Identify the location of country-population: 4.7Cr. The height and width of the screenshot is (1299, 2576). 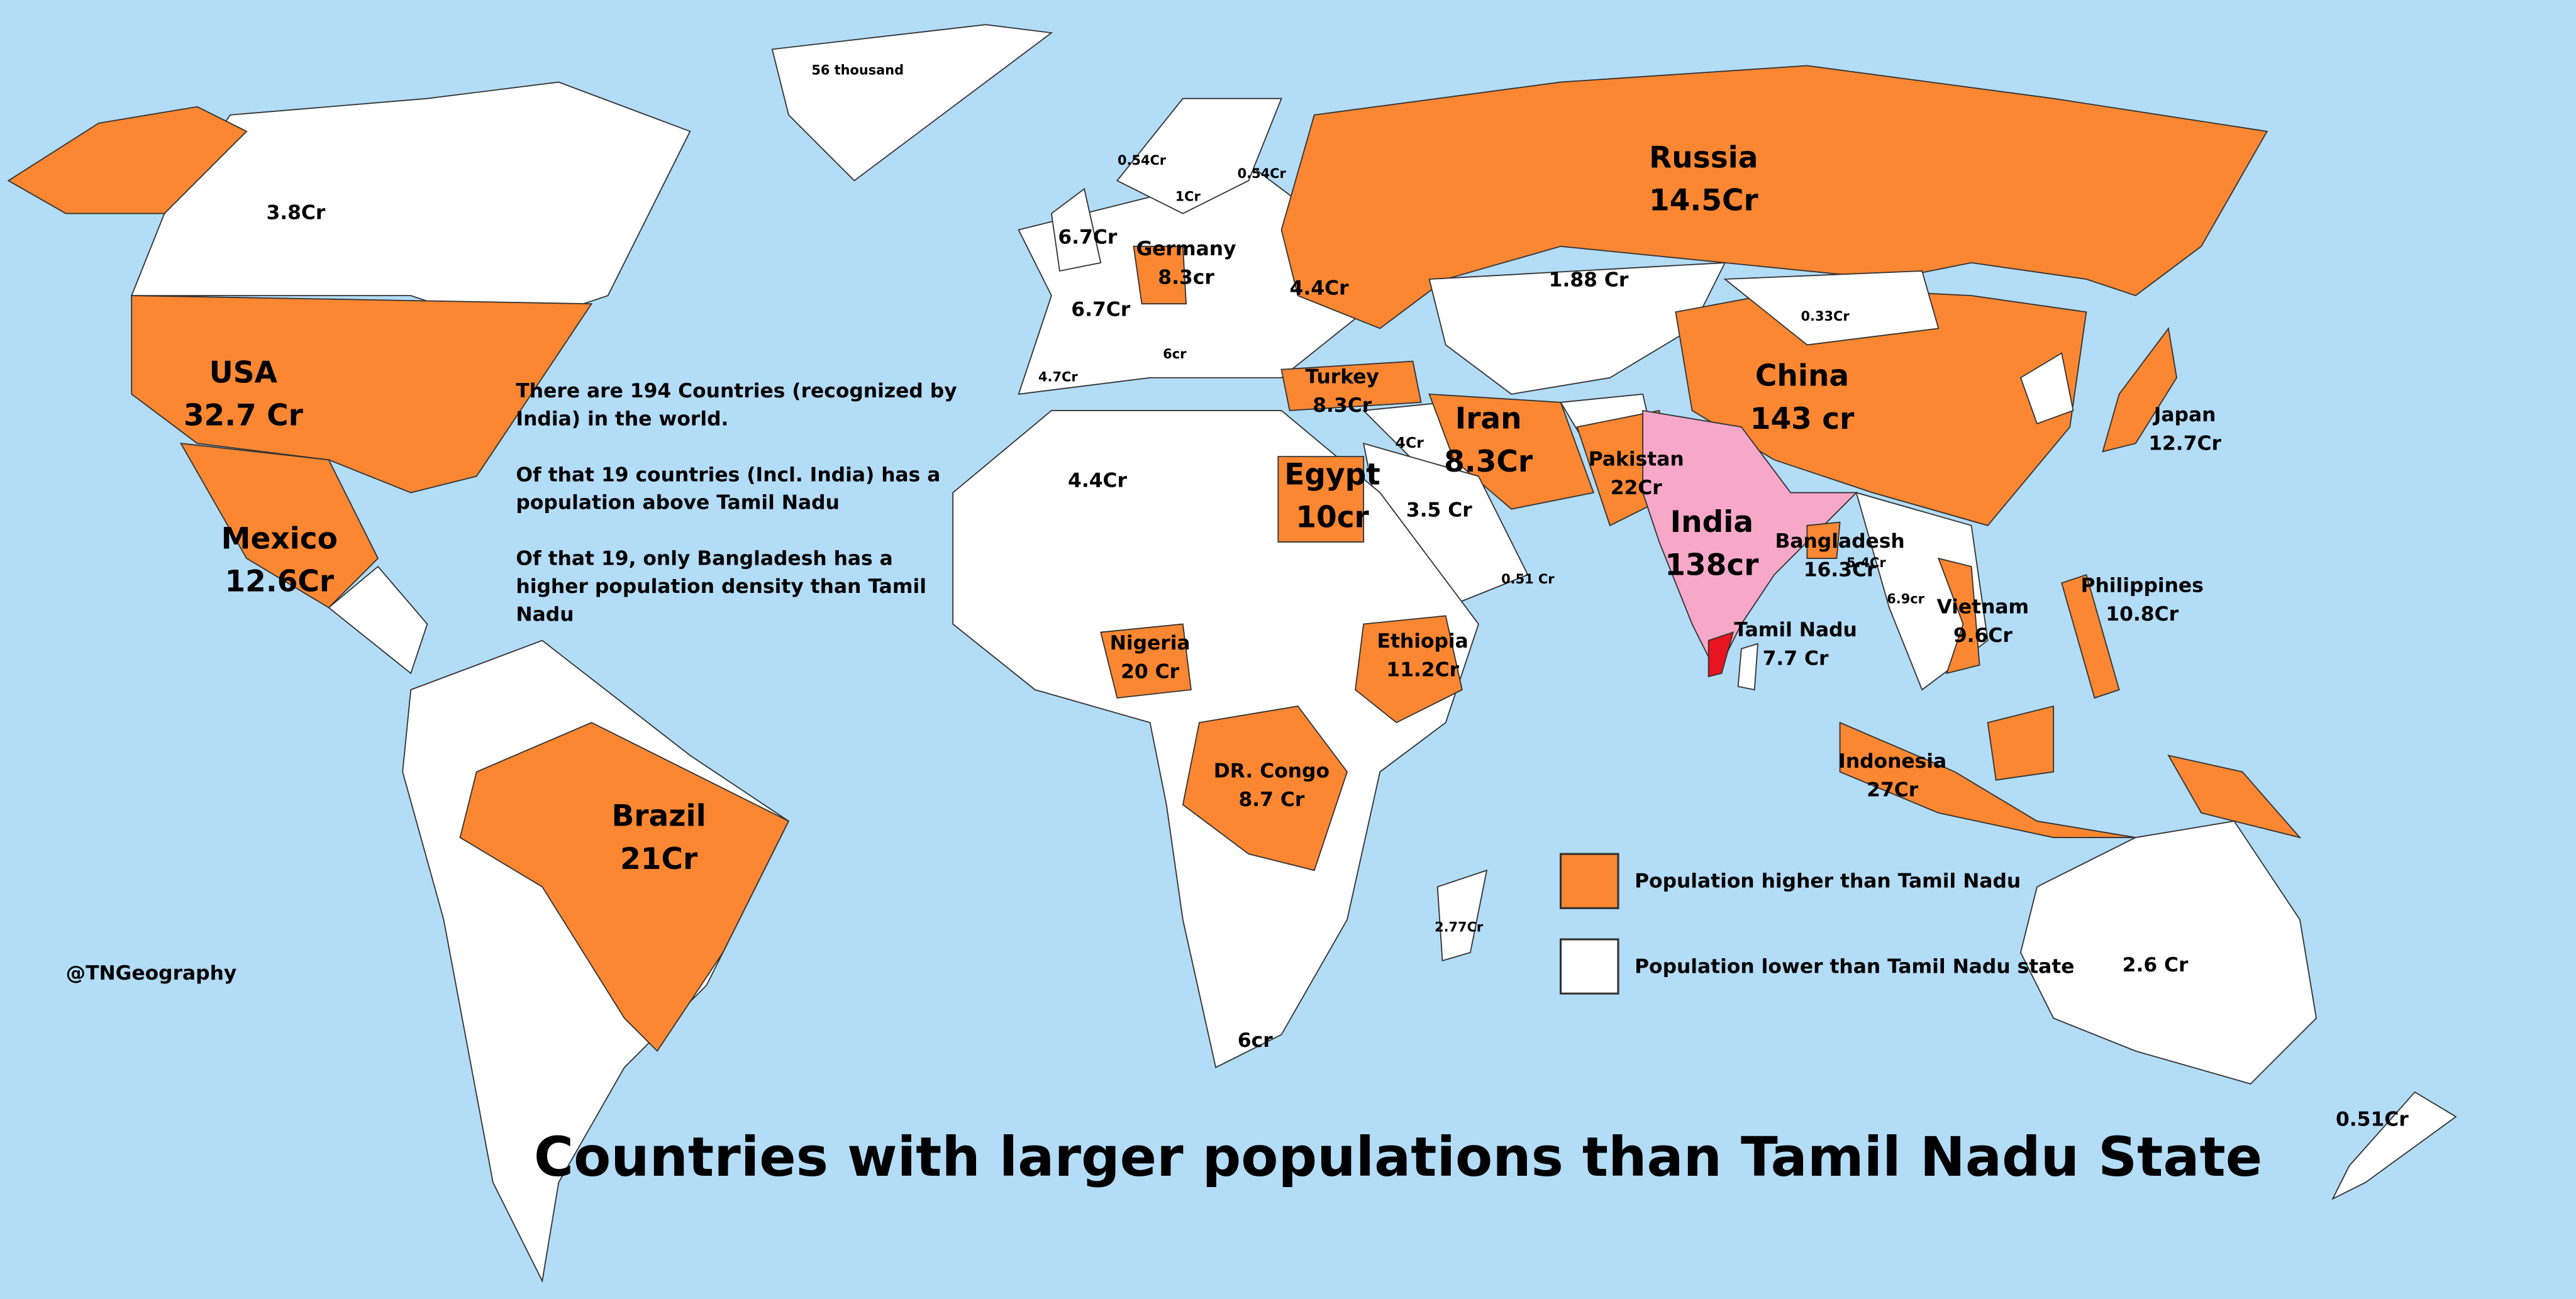
(1058, 377).